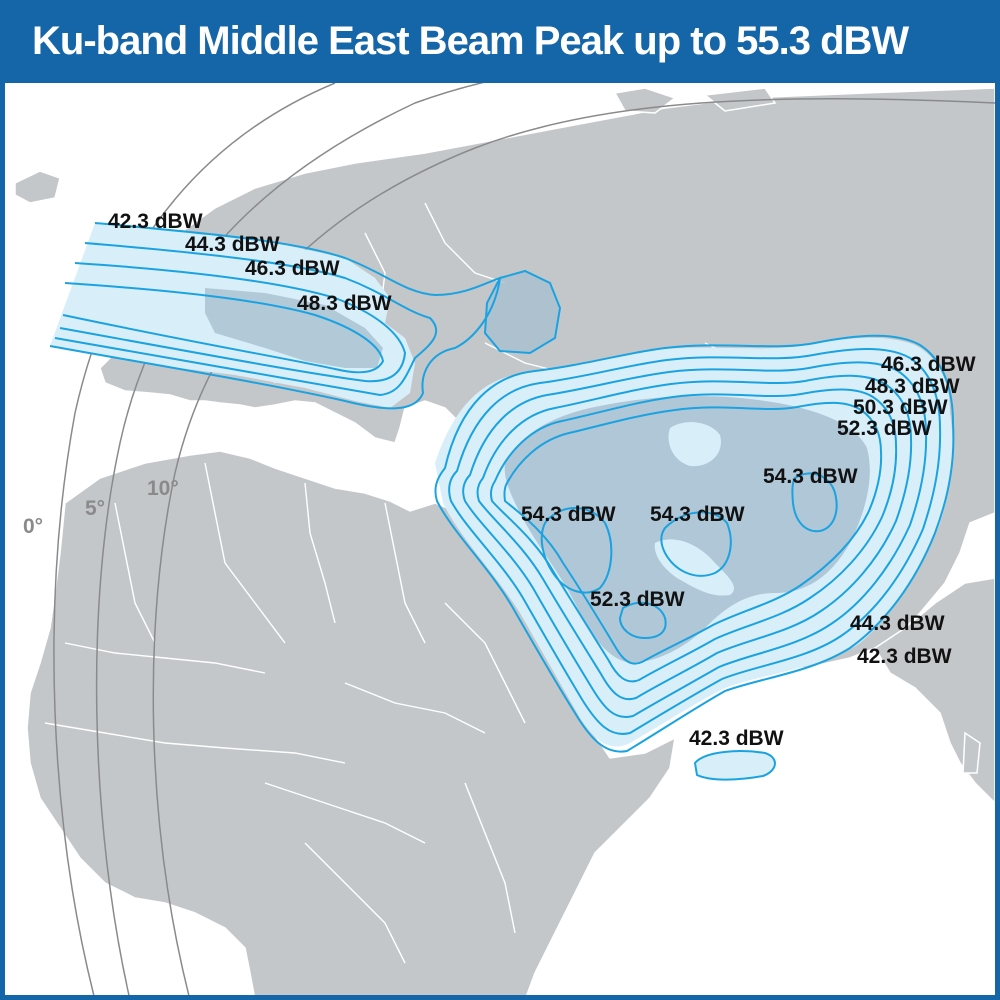  I want to click on sri-lanka-lobe, so click(734, 765).